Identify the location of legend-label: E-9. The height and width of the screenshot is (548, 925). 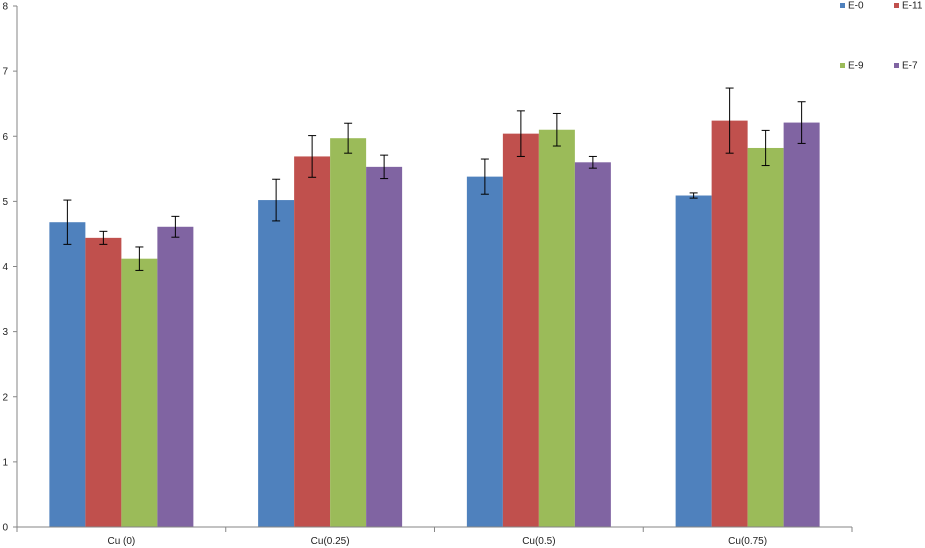
(856, 66).